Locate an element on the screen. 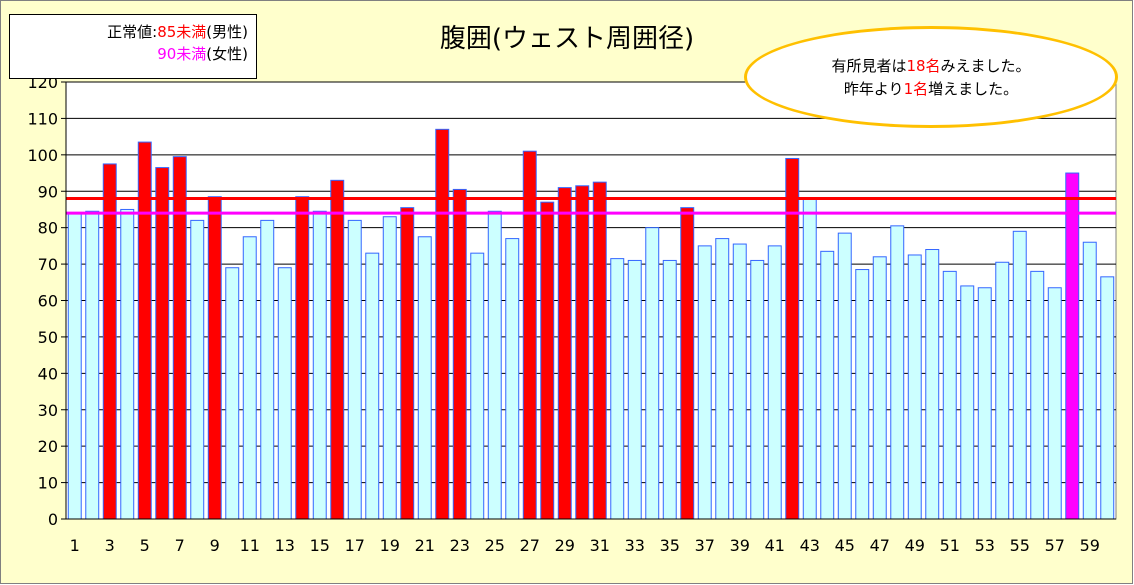 Image resolution: width=1134 pixels, height=585 pixels. x-tick-label: 33 is located at coordinates (635, 545).